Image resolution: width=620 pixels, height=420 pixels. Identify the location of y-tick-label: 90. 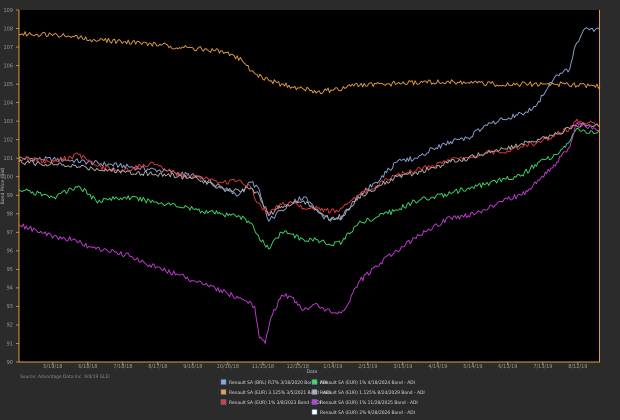
(10, 363).